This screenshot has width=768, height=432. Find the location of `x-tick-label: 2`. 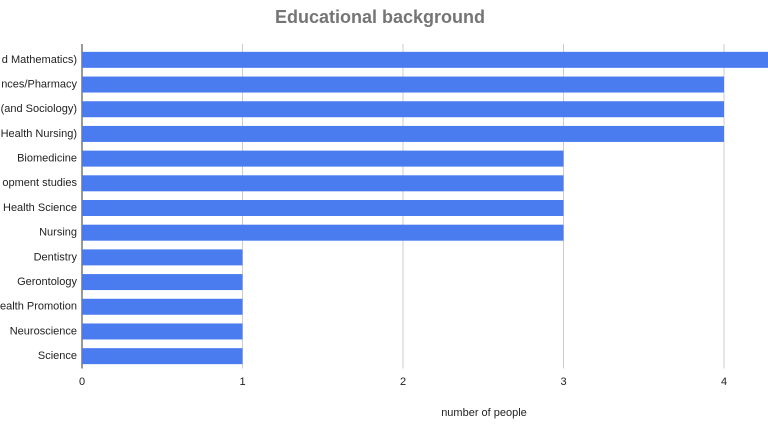

x-tick-label: 2 is located at coordinates (403, 382).